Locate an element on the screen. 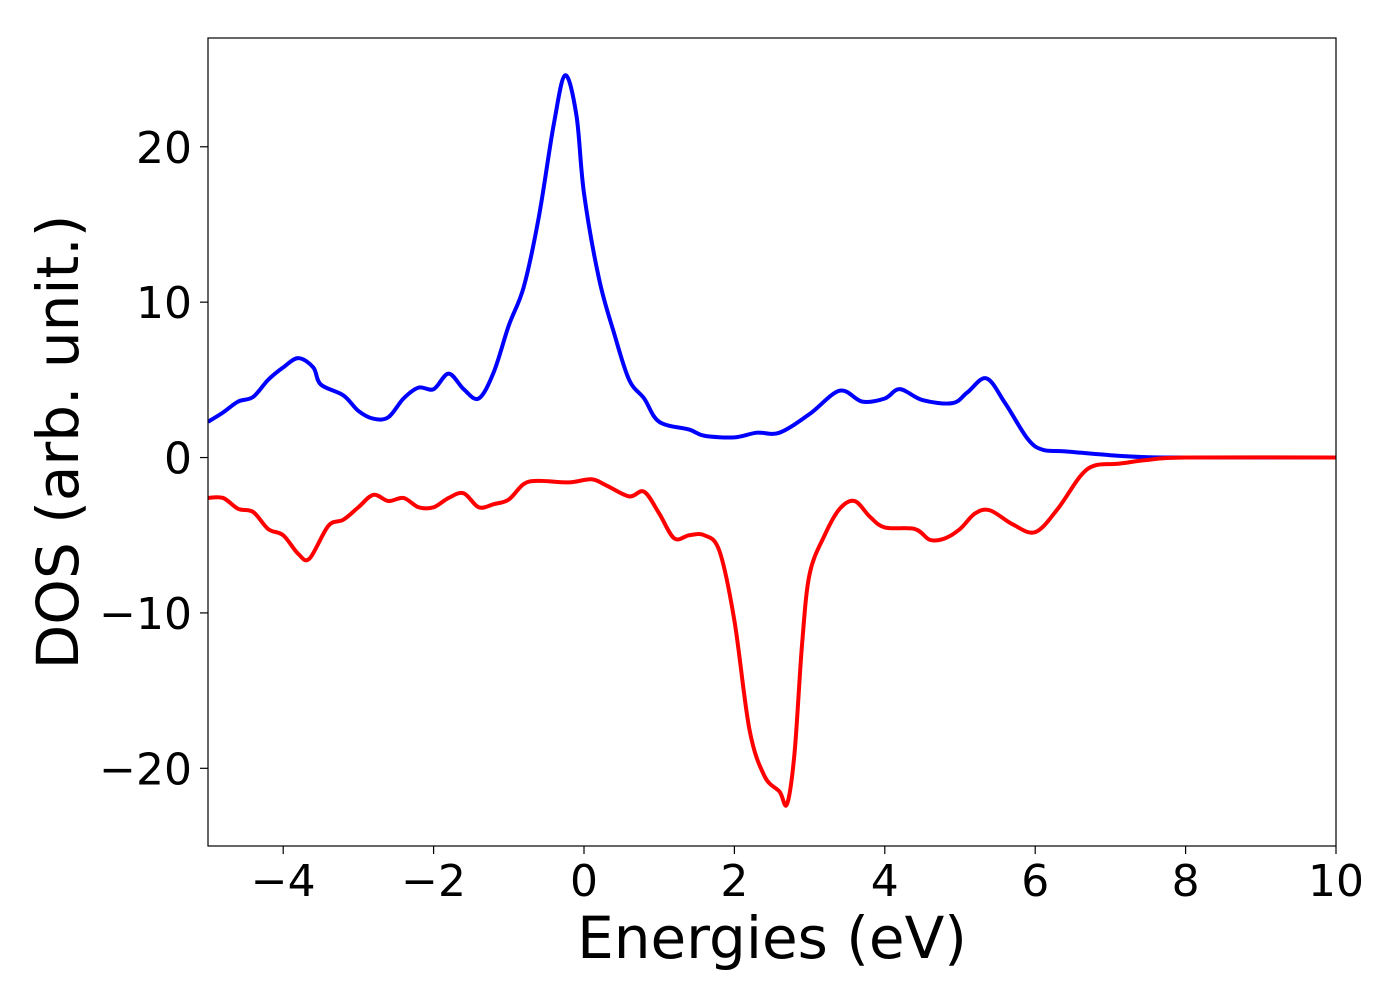 This screenshot has width=1400, height=1000. x-tick-label: 8 is located at coordinates (1186, 881).